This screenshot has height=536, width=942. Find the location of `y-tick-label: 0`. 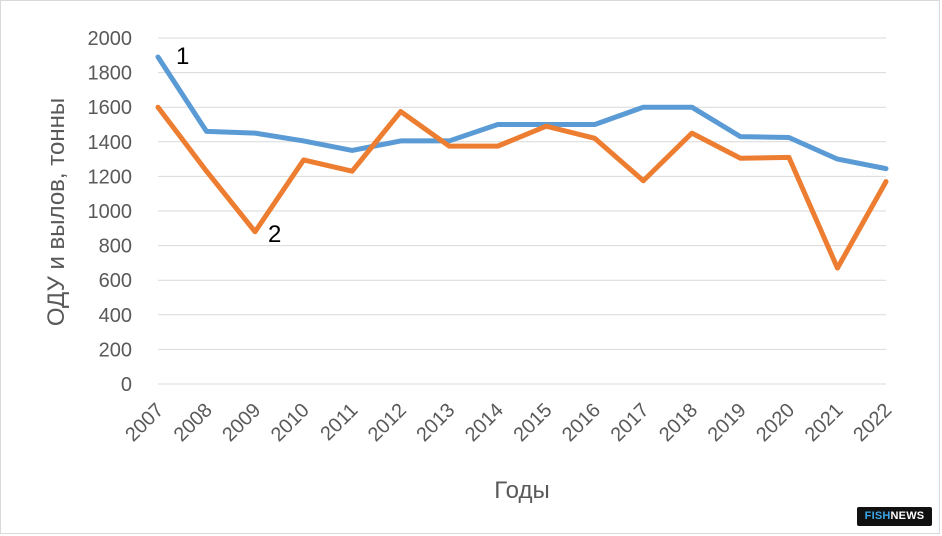

y-tick-label: 0 is located at coordinates (126, 385).